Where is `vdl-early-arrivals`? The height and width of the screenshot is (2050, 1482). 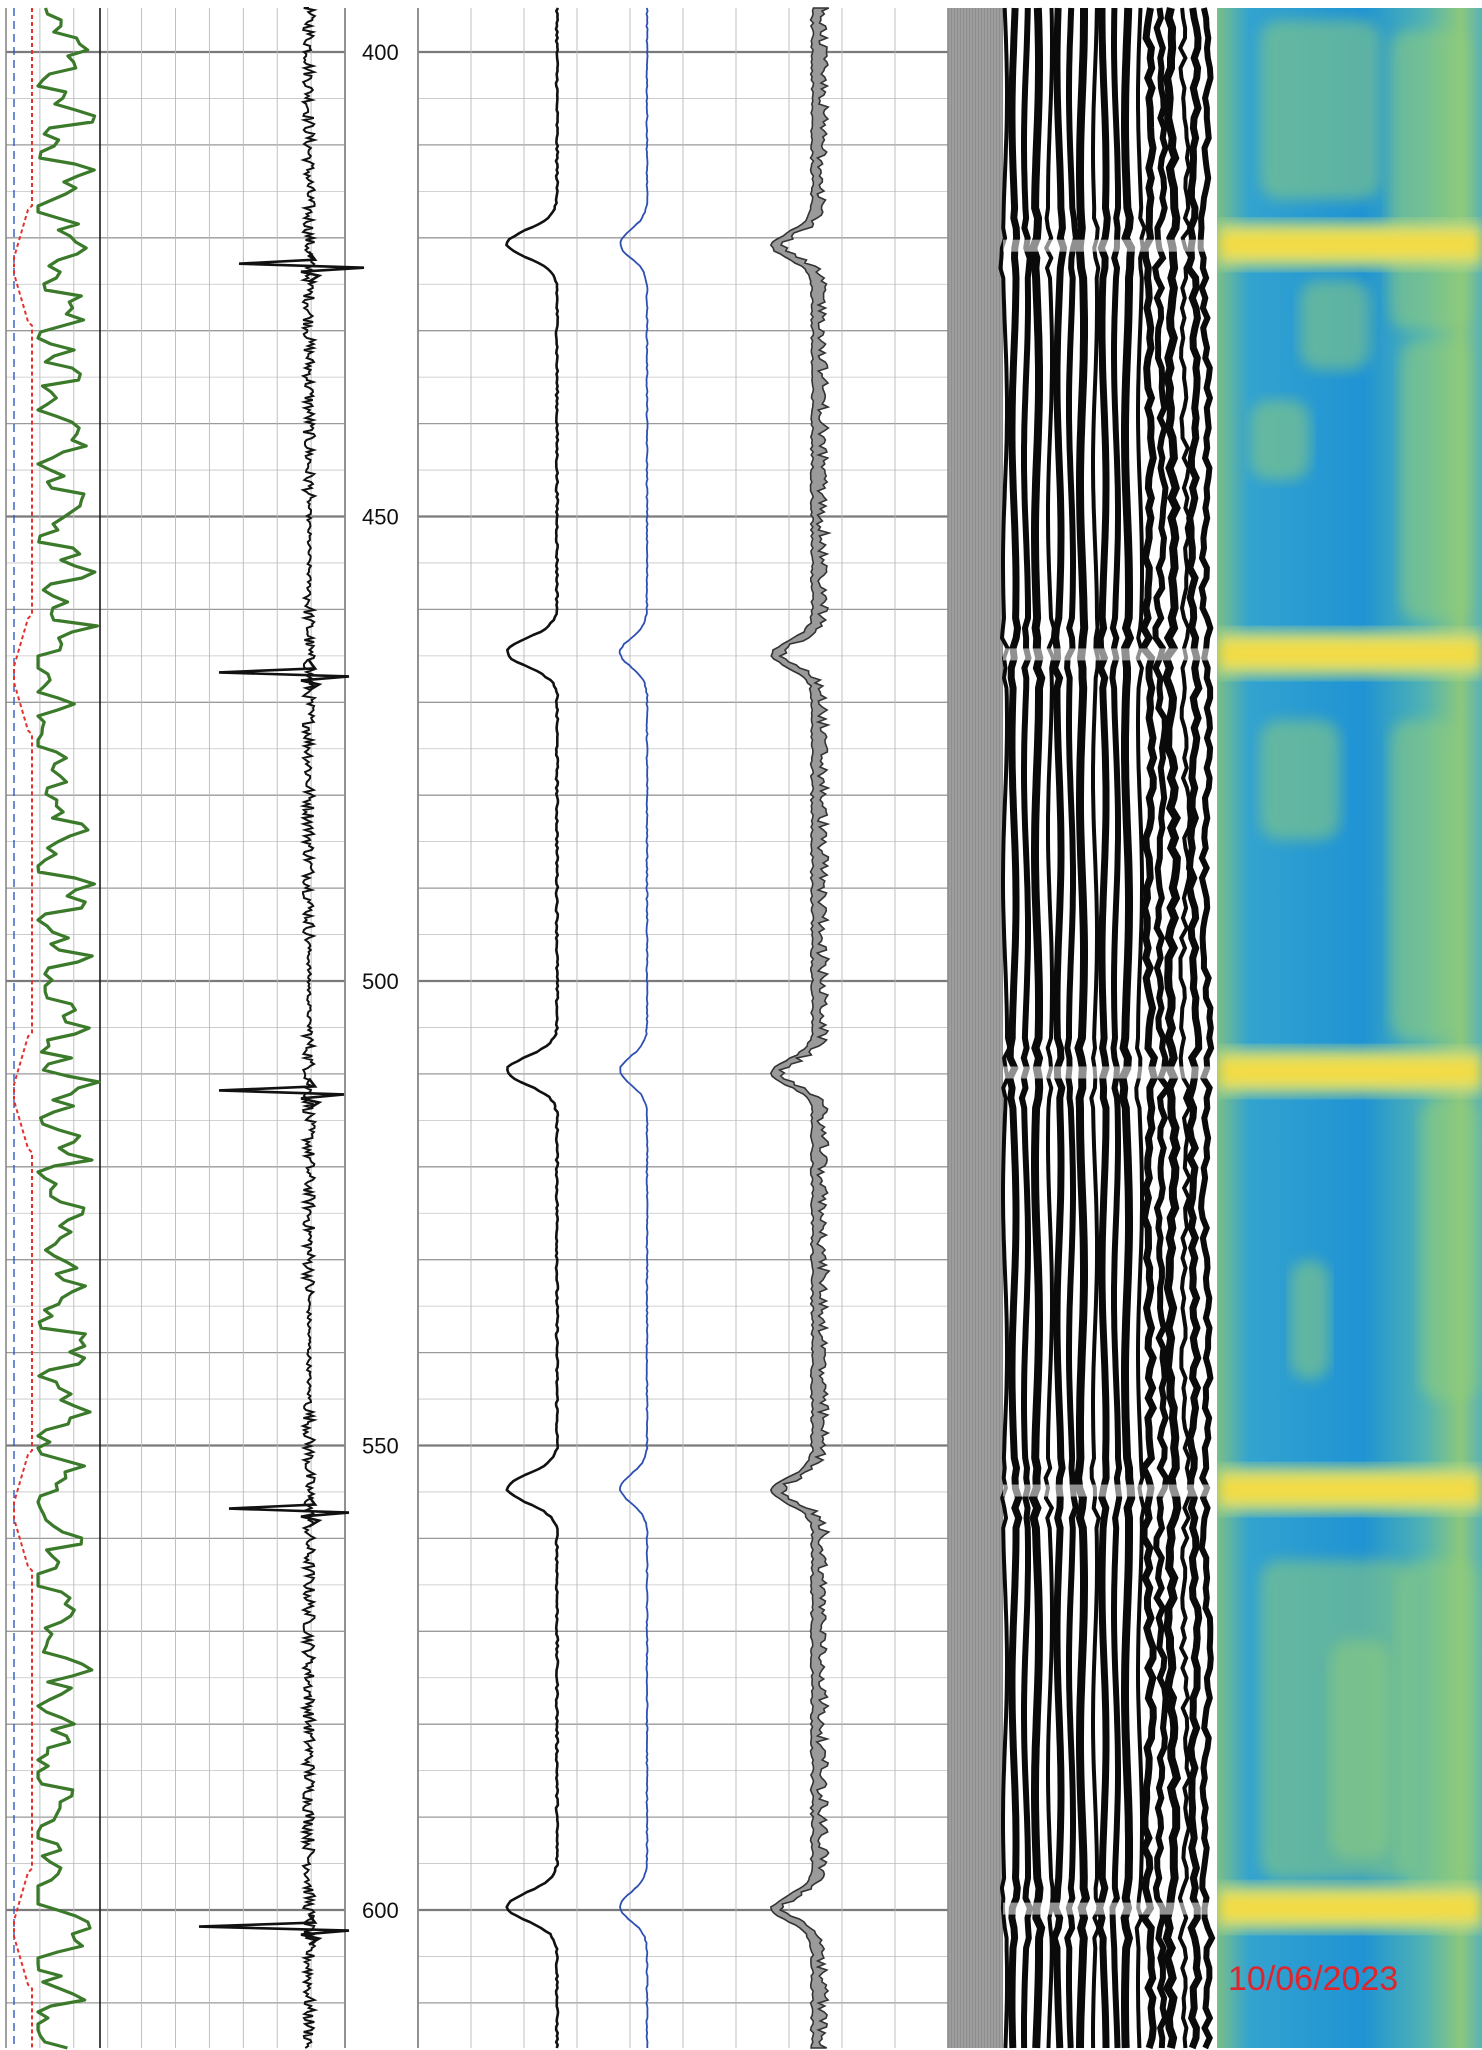 vdl-early-arrivals is located at coordinates (975, 1028).